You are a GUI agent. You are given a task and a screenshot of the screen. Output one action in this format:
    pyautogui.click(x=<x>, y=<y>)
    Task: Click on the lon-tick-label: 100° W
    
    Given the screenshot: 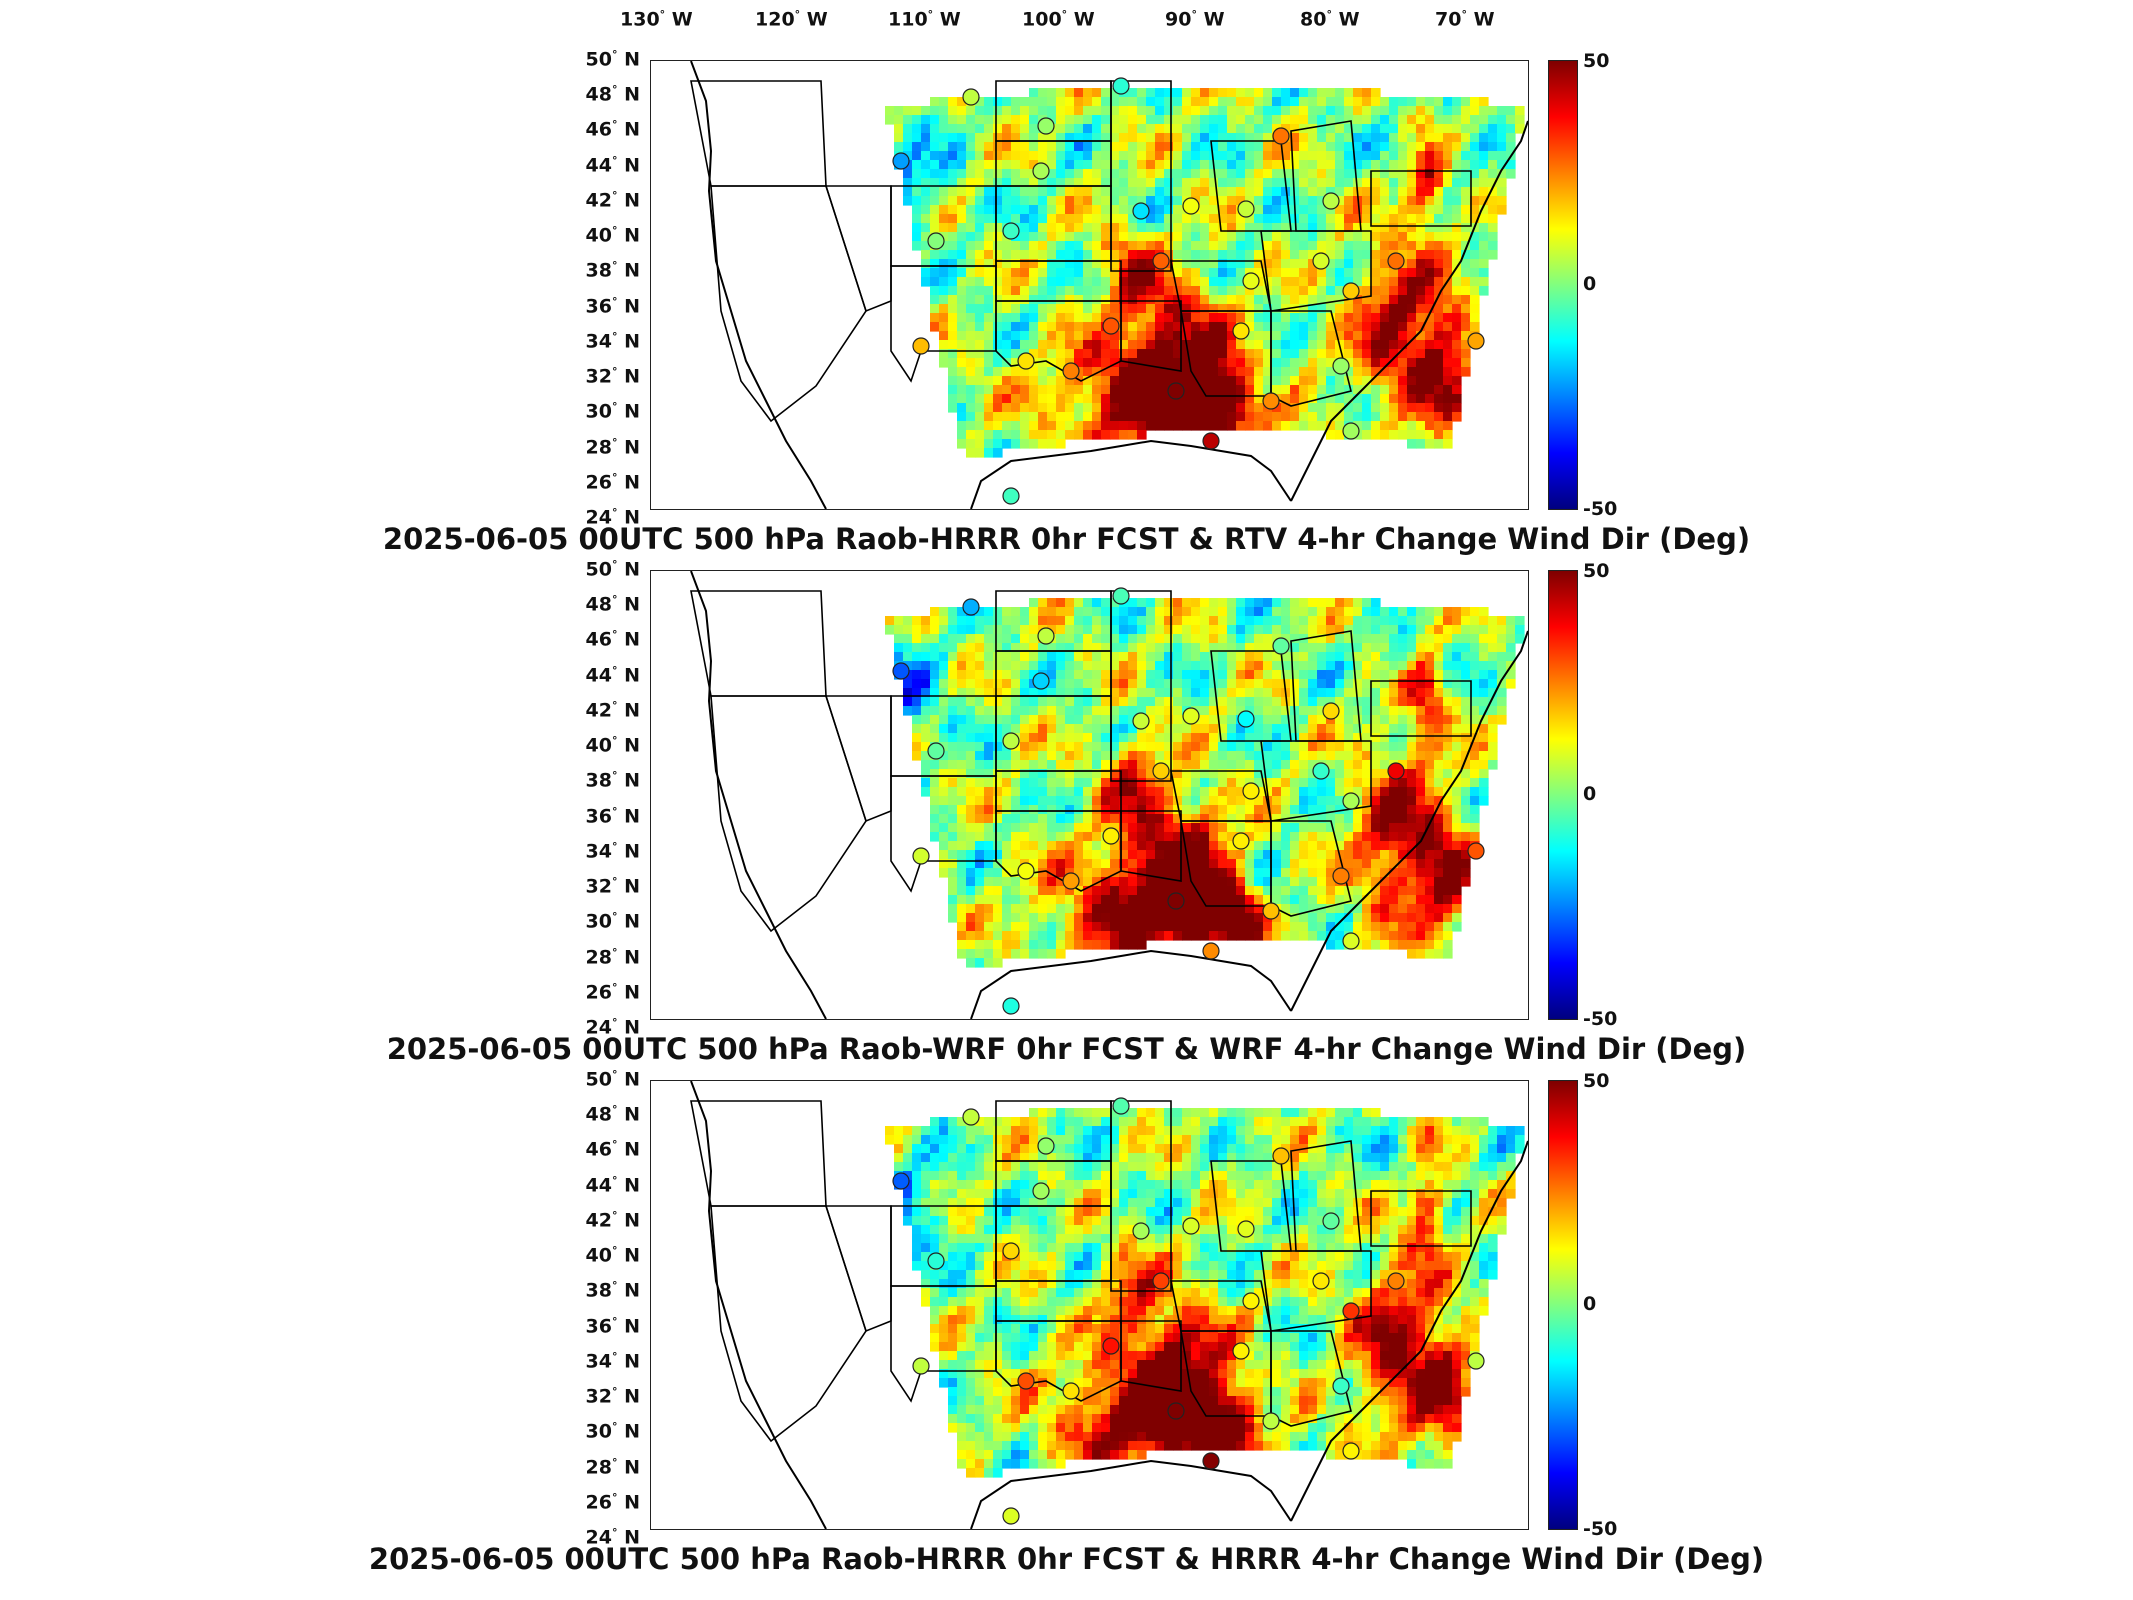 What is the action you would take?
    pyautogui.click(x=1058, y=19)
    